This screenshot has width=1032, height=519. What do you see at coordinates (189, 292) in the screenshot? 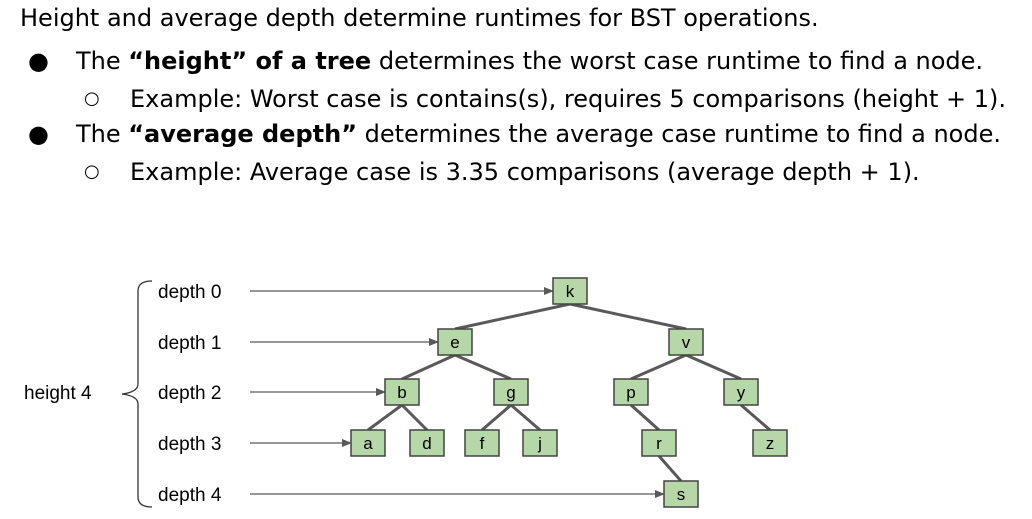
I see `depth-label-0: depth 0` at bounding box center [189, 292].